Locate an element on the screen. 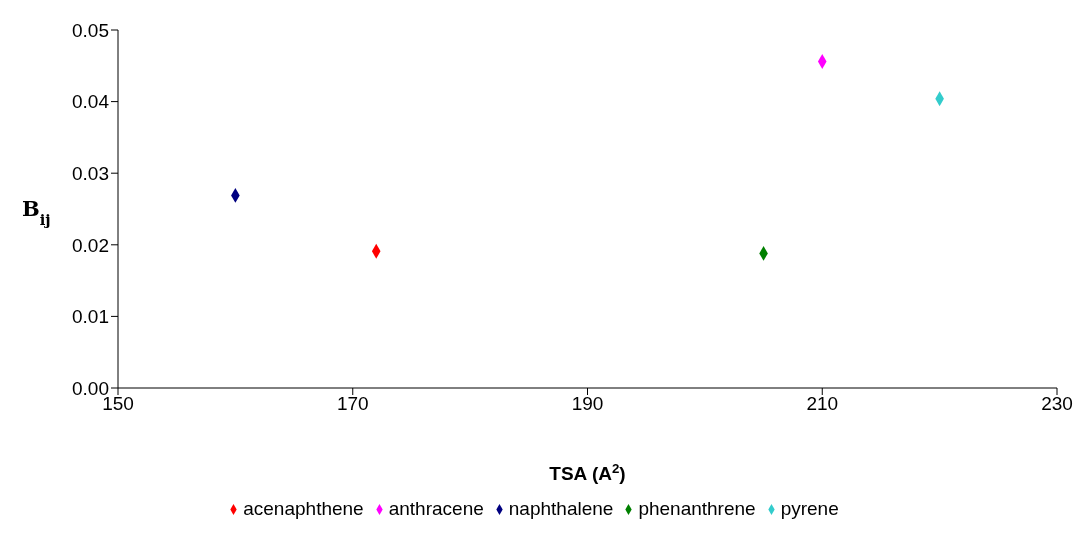 The height and width of the screenshot is (556, 1082). legend-label: anthracene is located at coordinates (436, 508).